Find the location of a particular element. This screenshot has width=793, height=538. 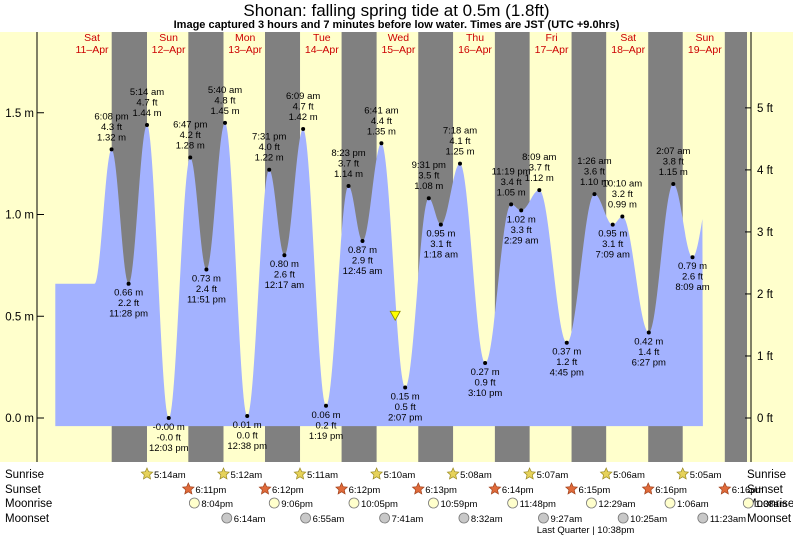

extreme-label: 0.0 ft is located at coordinates (247, 435).